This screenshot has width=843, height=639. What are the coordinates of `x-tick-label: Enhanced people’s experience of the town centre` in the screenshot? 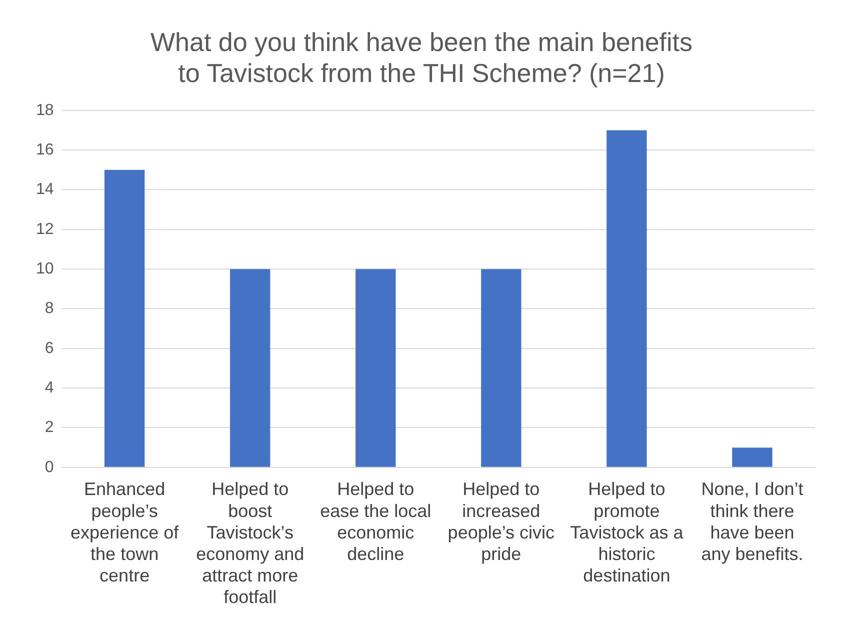 It's located at (125, 532).